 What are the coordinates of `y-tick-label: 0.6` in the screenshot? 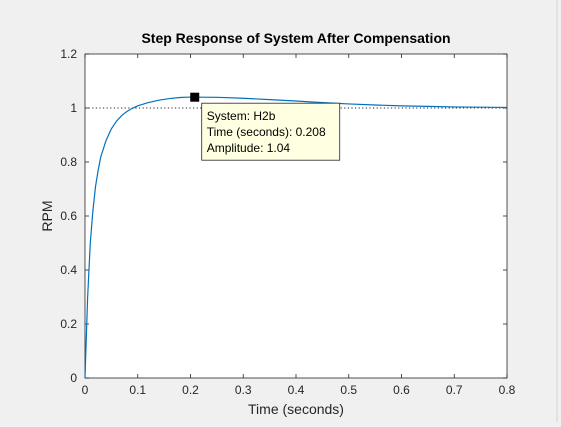 It's located at (68, 216).